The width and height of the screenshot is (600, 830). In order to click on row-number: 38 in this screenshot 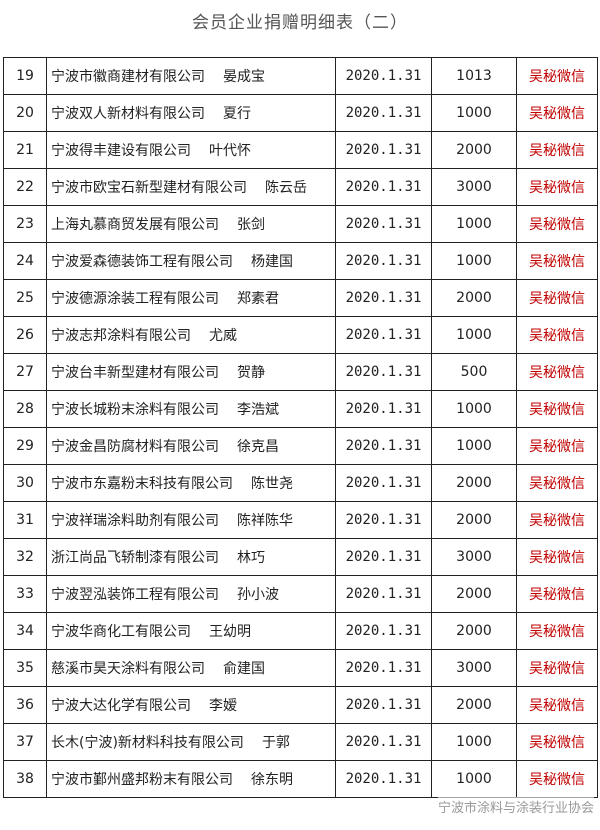, I will do `click(25, 779)`.